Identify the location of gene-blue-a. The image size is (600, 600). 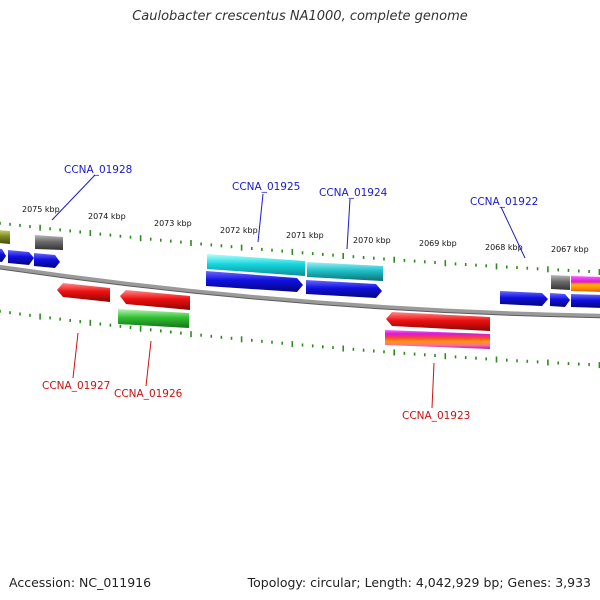
(3, 255).